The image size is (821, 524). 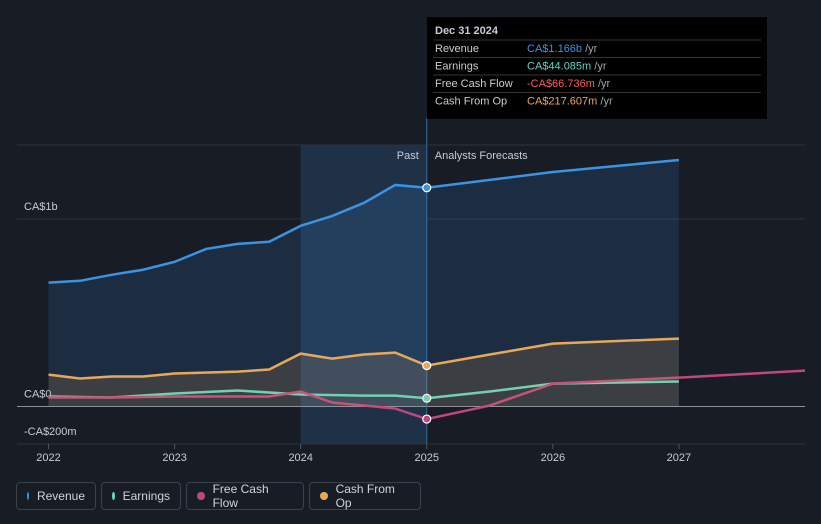 I want to click on x-tick-label: 2026, so click(x=553, y=458).